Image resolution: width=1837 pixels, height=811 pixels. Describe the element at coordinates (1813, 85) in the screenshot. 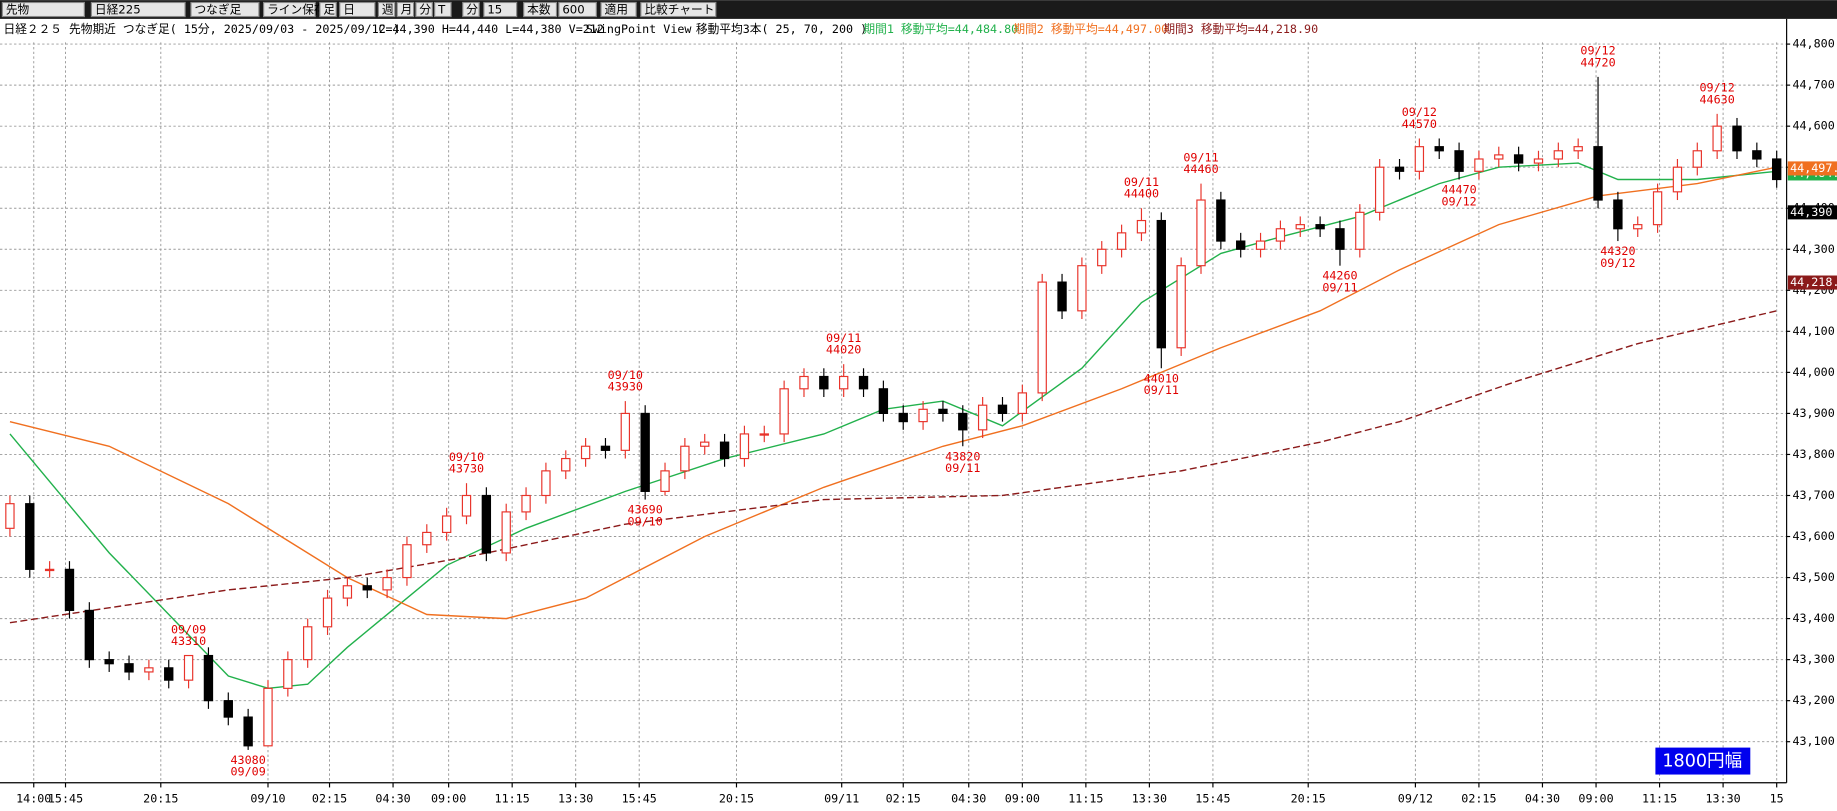

I see `y-tick-label: 44,700` at that location.